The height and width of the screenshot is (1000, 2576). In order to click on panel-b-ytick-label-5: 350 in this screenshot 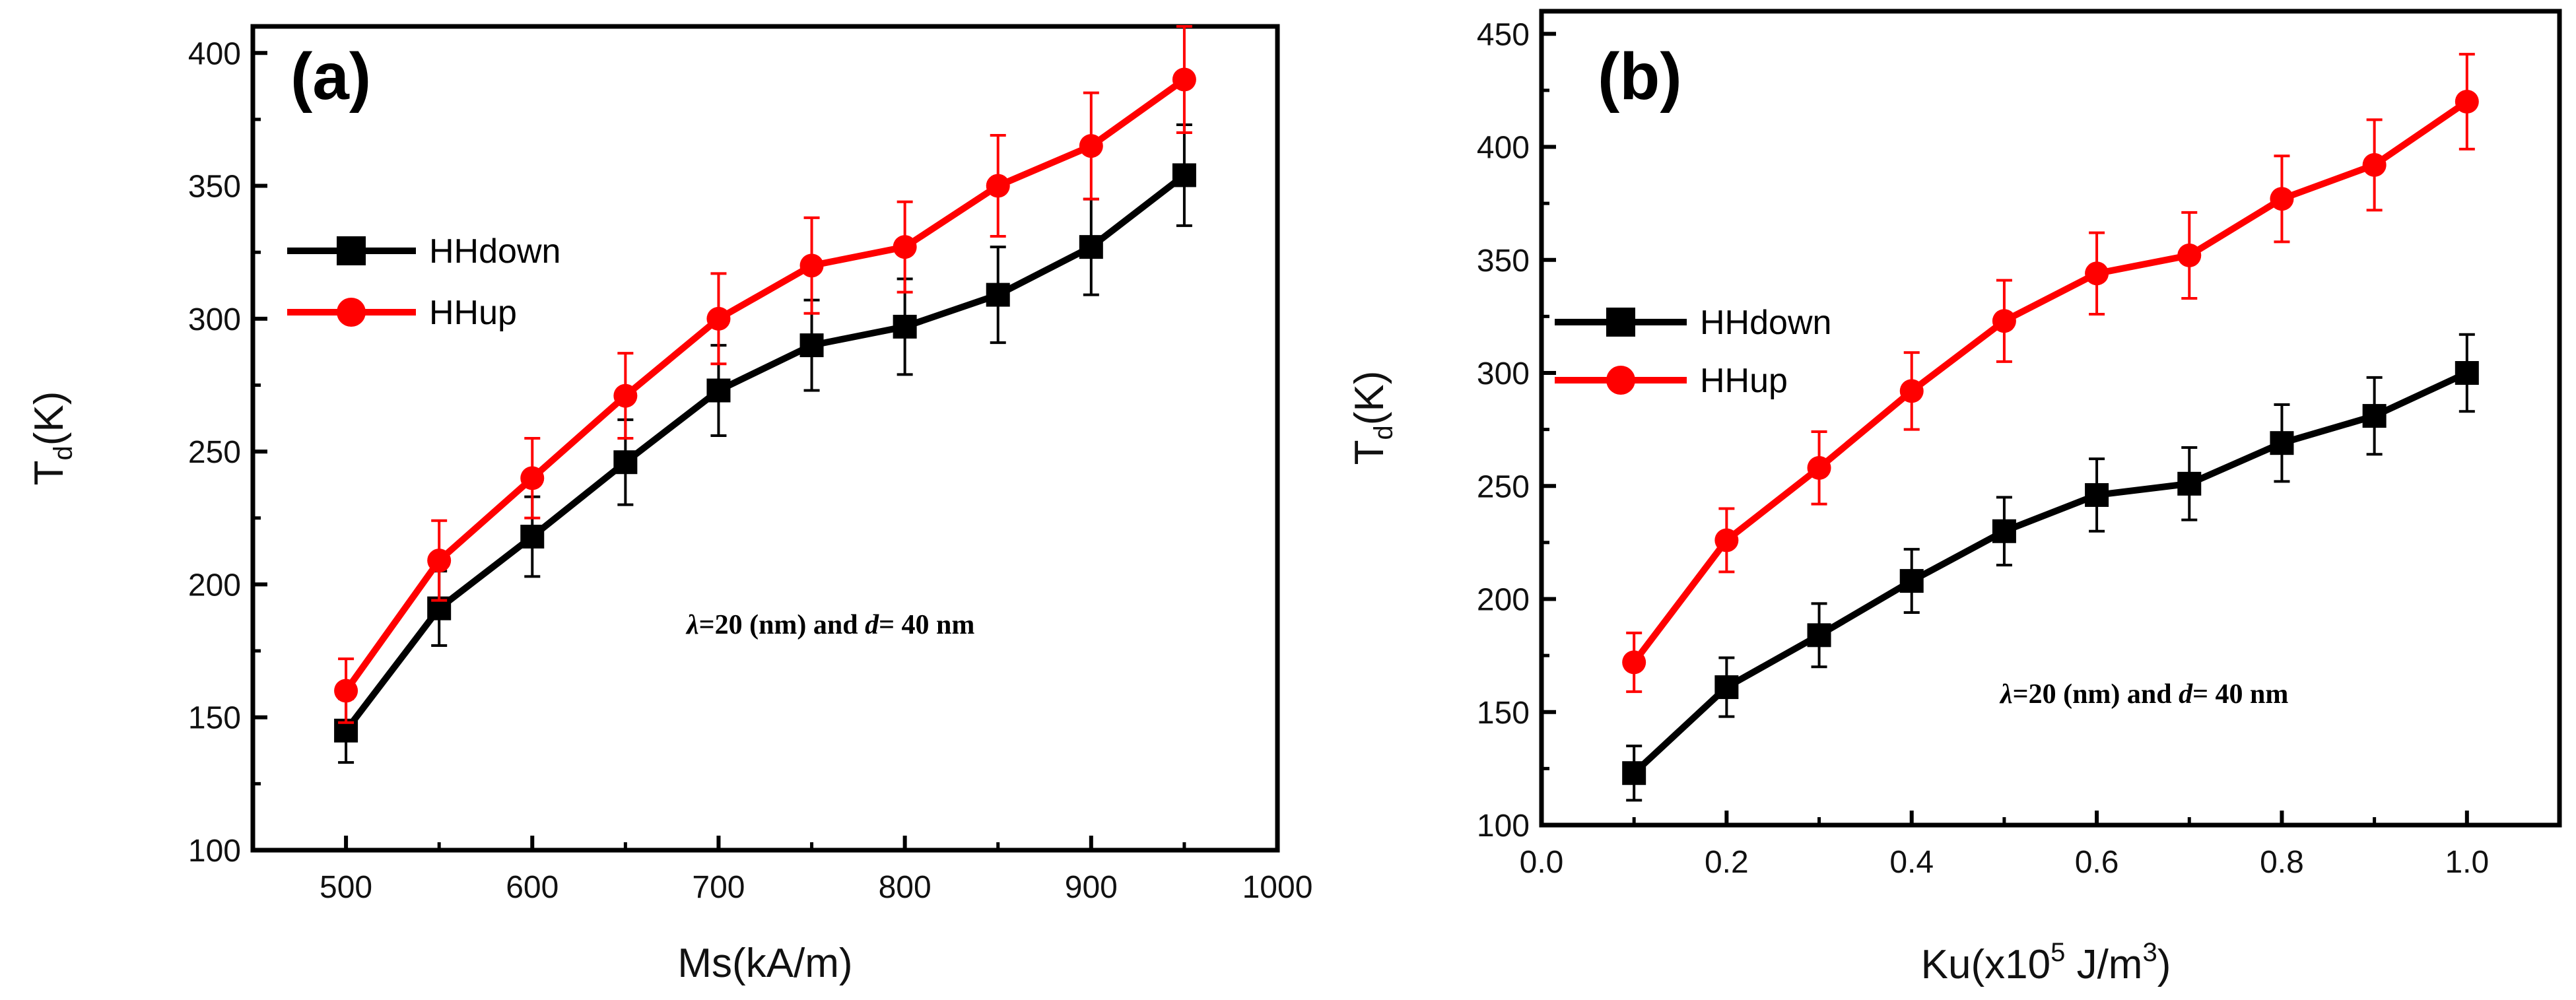, I will do `click(1504, 261)`.